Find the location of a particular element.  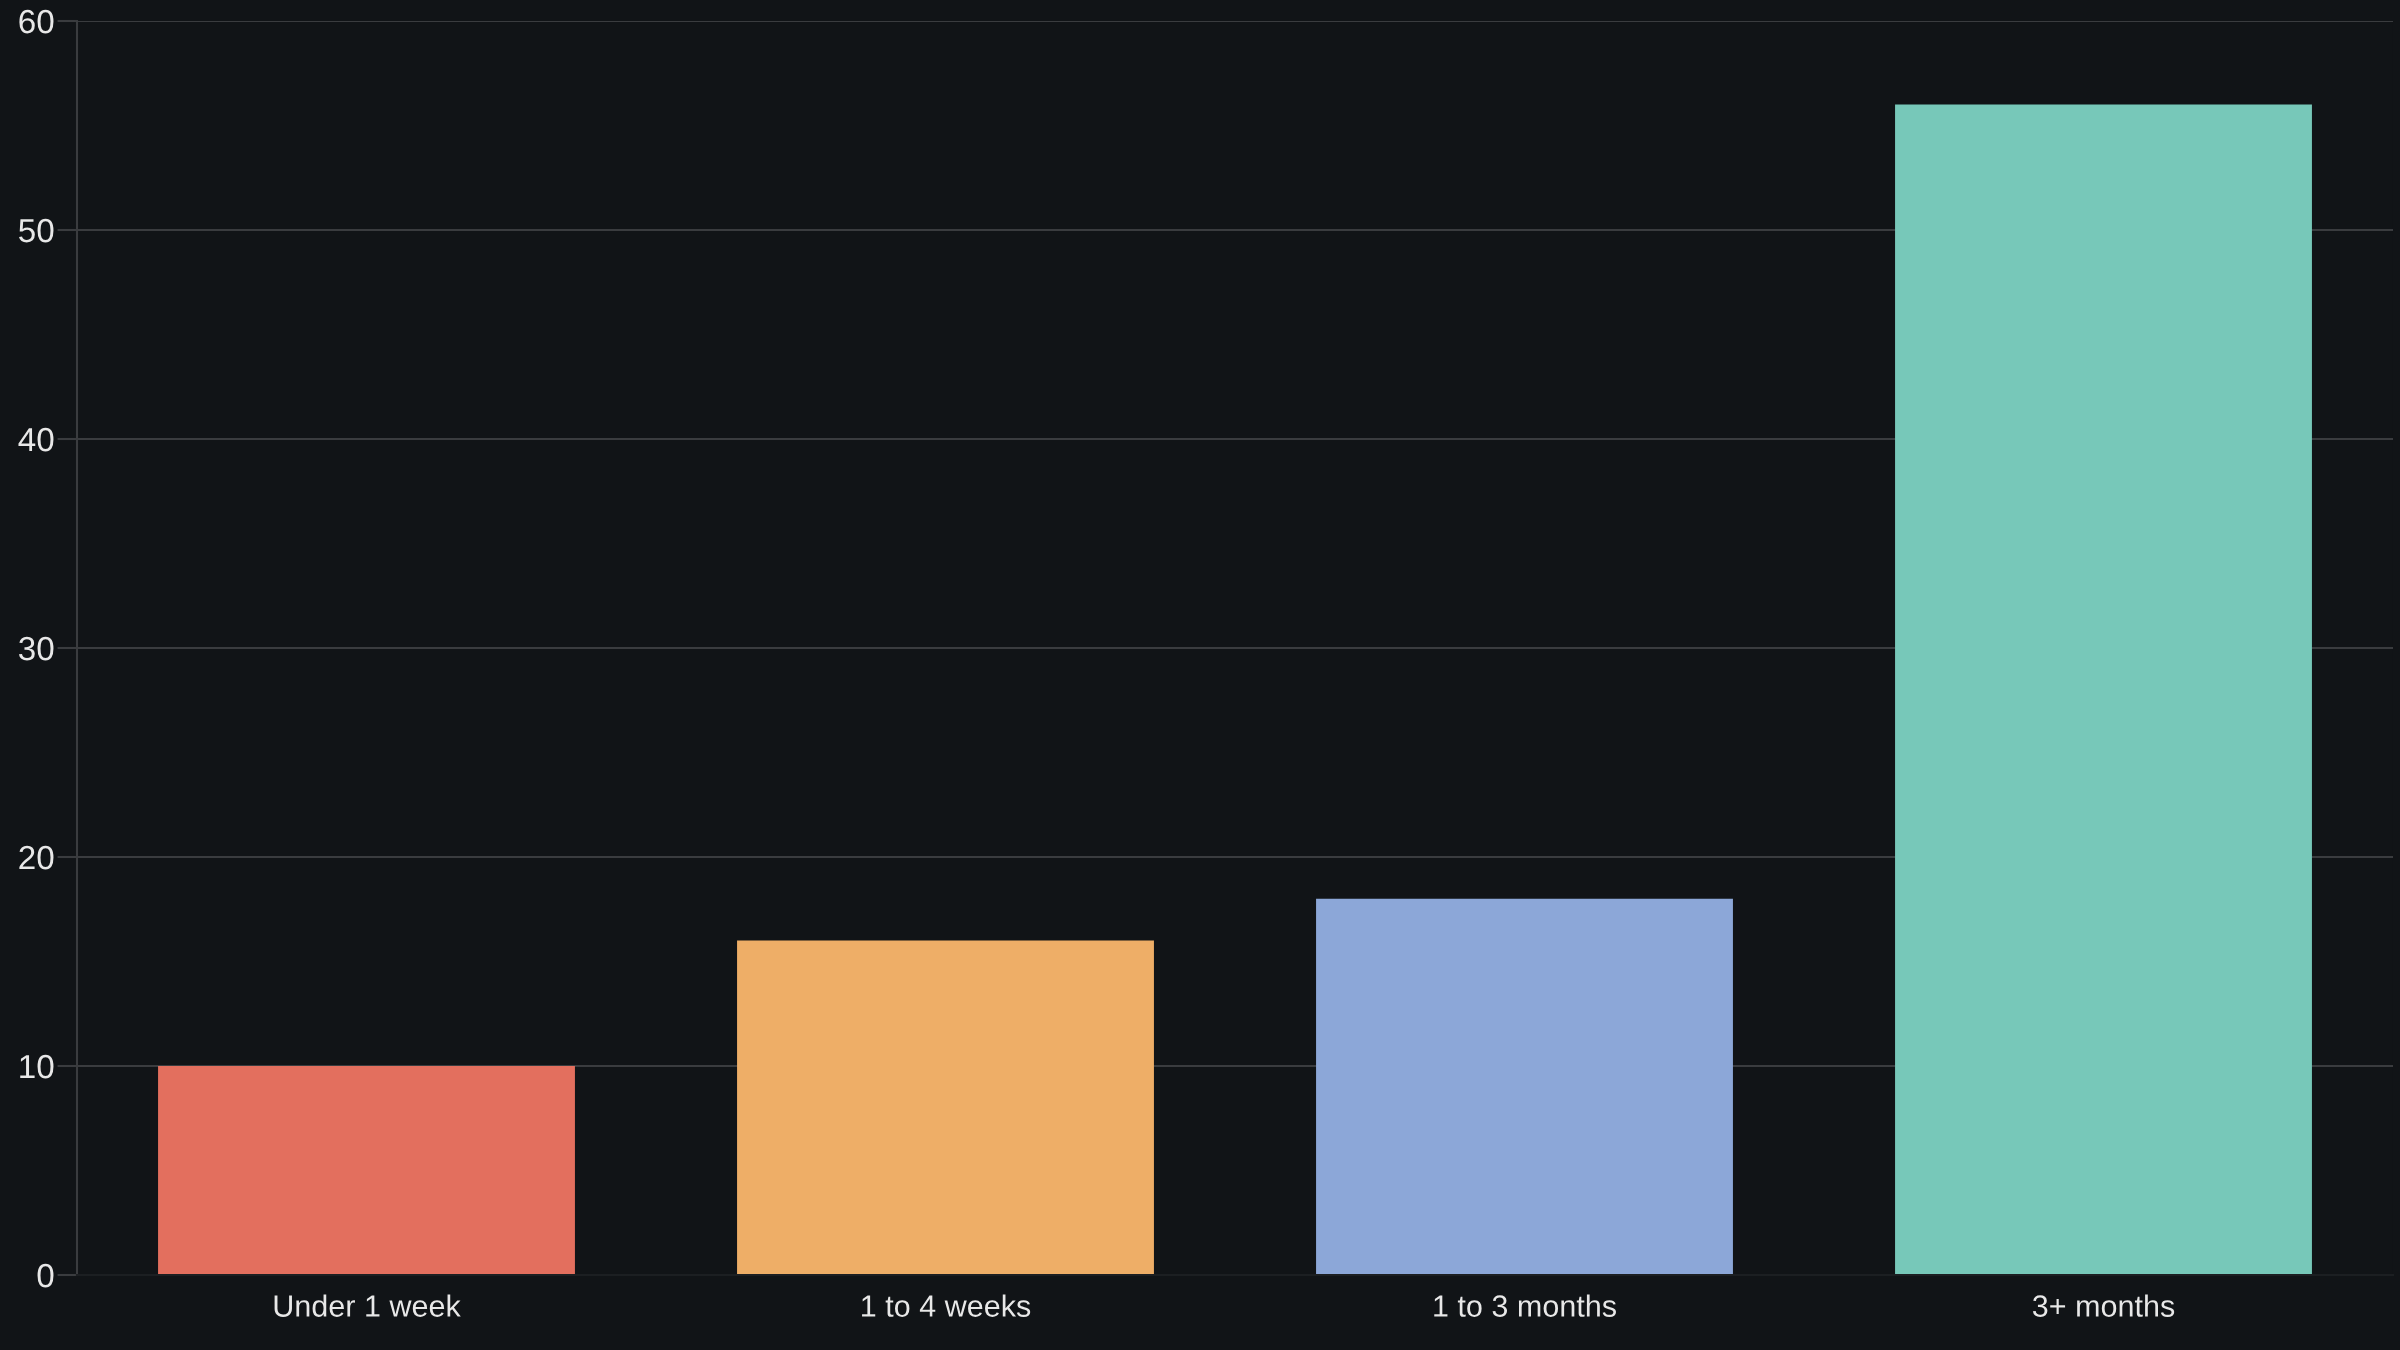

y-tick-label: 10 is located at coordinates (37, 1066).